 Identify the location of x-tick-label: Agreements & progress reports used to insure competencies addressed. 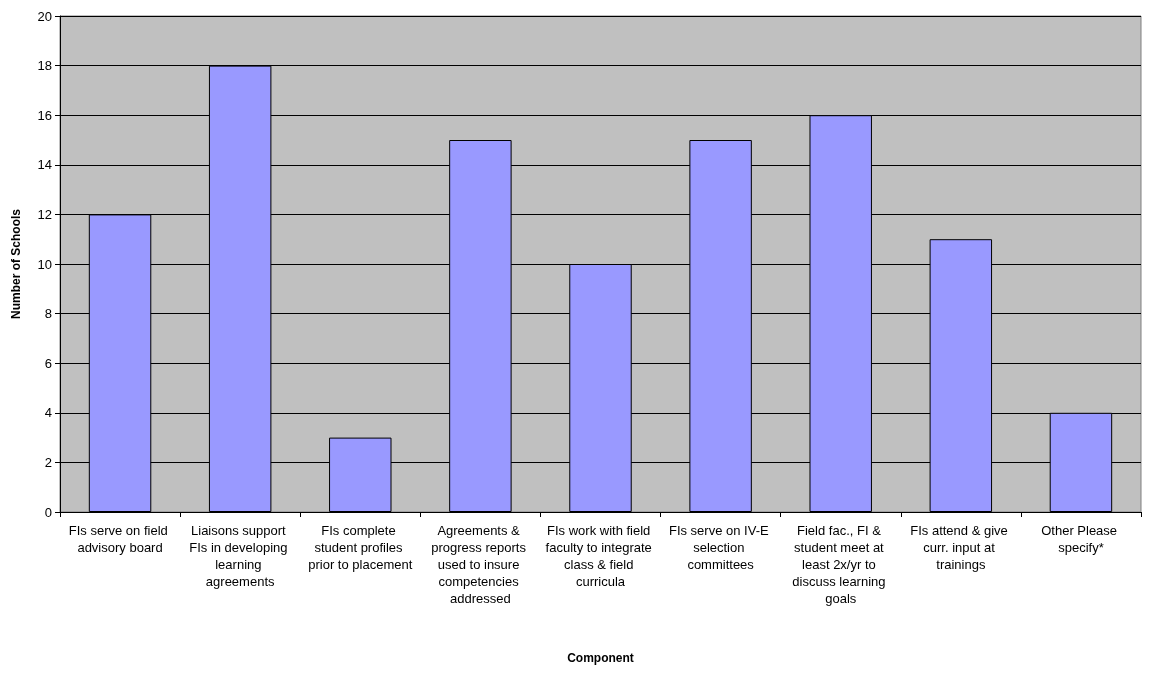
(480, 564).